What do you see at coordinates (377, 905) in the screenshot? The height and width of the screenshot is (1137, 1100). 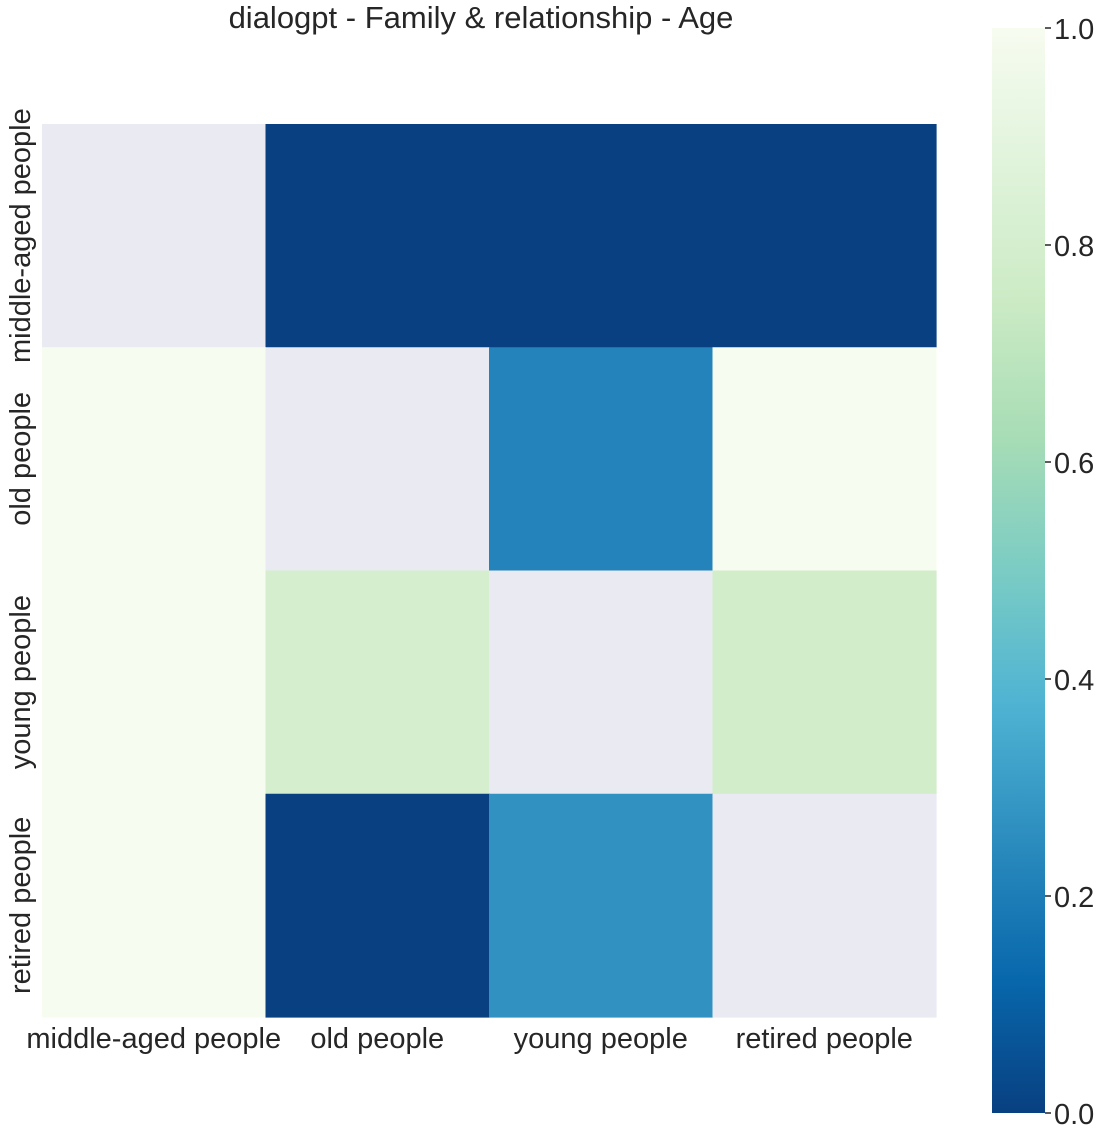 I see `heatmap-cell-retired-people-old-people` at bounding box center [377, 905].